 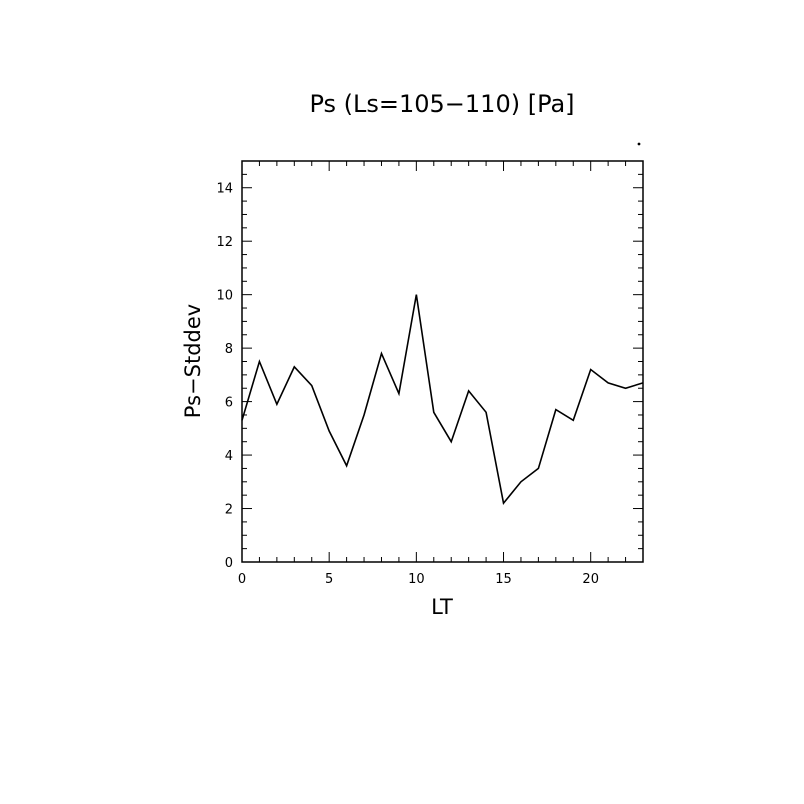 What do you see at coordinates (639, 144) in the screenshot?
I see `corner-dot` at bounding box center [639, 144].